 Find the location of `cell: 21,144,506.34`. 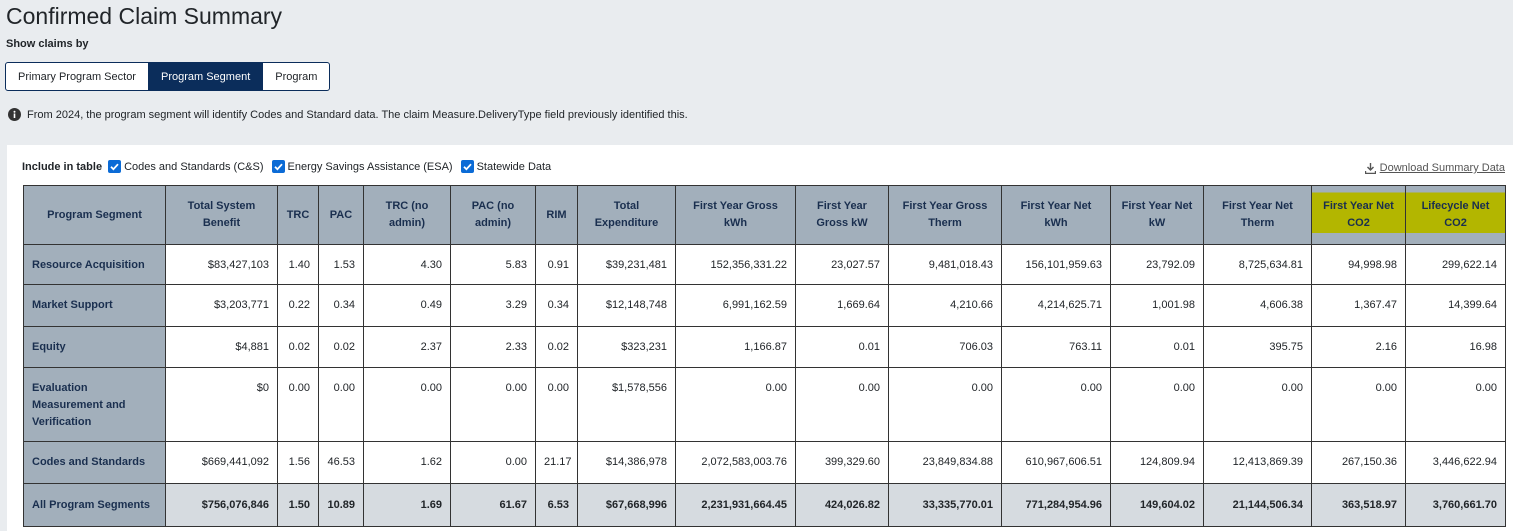

cell: 21,144,506.34 is located at coordinates (1257, 505).